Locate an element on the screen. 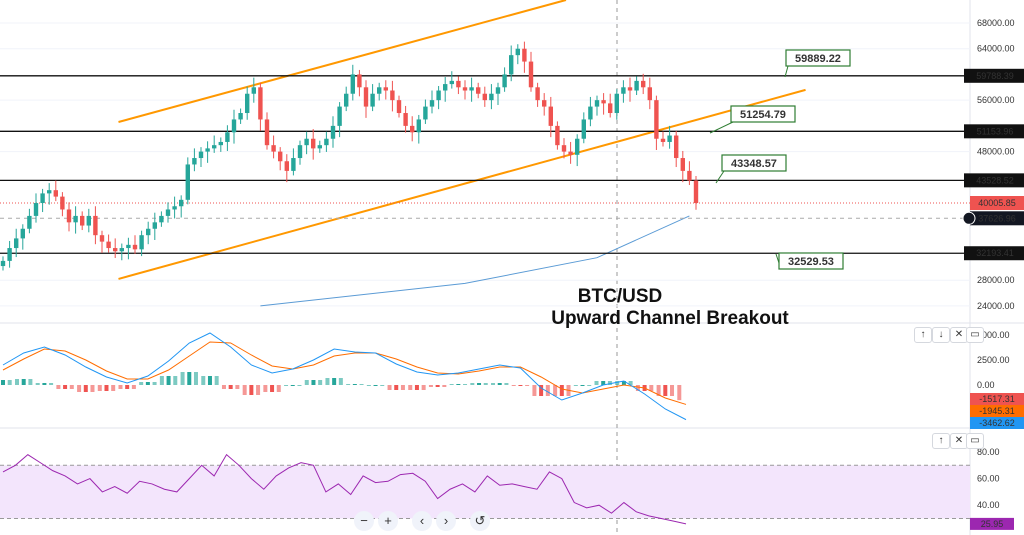  level-price-label: 32193.41 is located at coordinates (995, 253).